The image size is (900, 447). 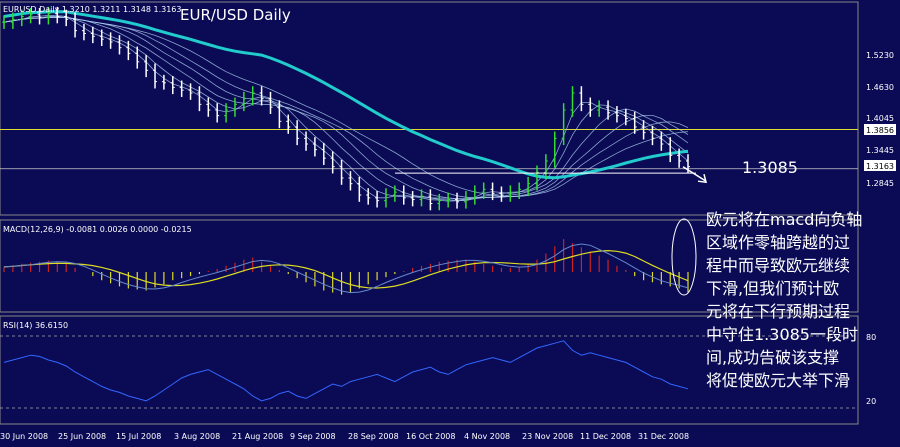 I want to click on x-axis-label: 31 Dec 2008, so click(x=663, y=436).